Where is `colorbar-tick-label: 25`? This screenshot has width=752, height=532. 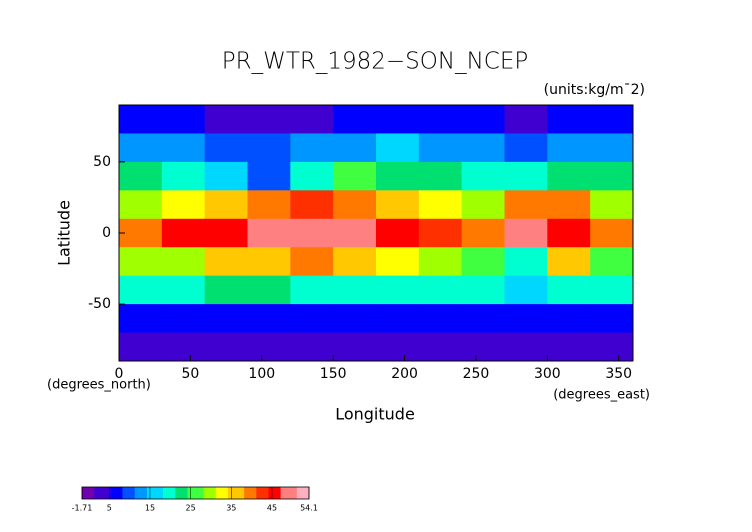
colorbar-tick-label: 25 is located at coordinates (191, 508).